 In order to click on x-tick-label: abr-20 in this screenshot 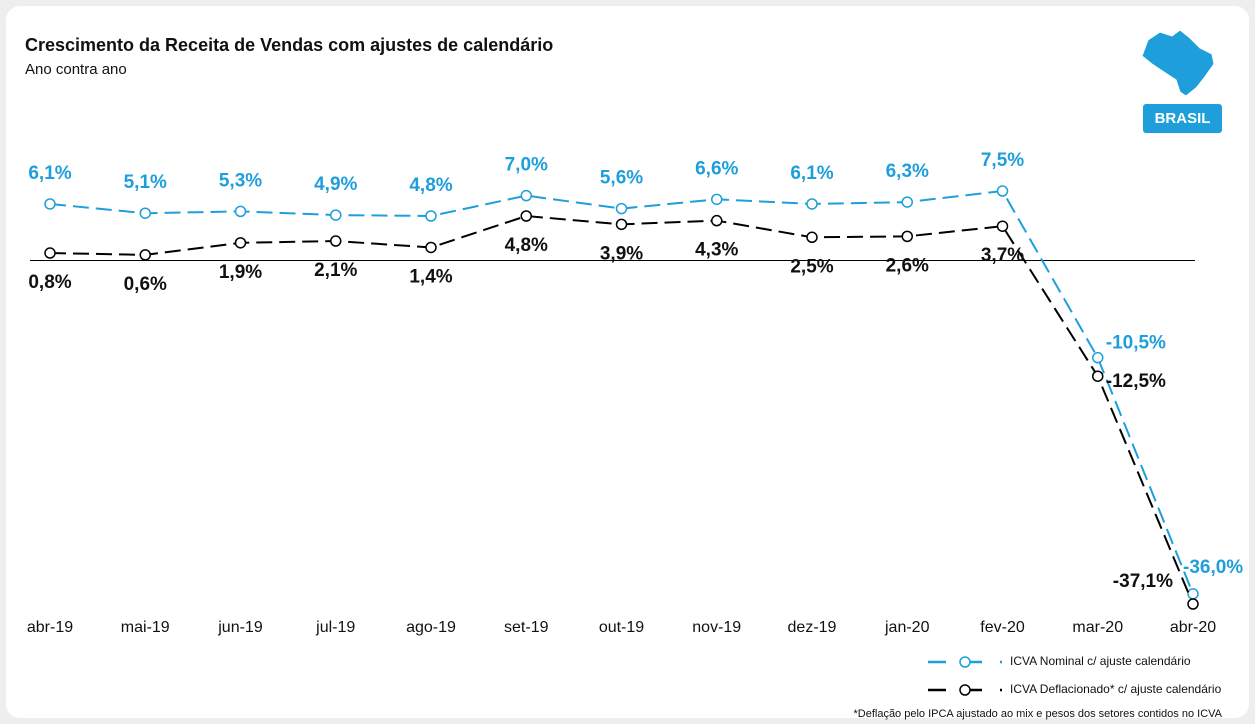, I will do `click(1193, 627)`.